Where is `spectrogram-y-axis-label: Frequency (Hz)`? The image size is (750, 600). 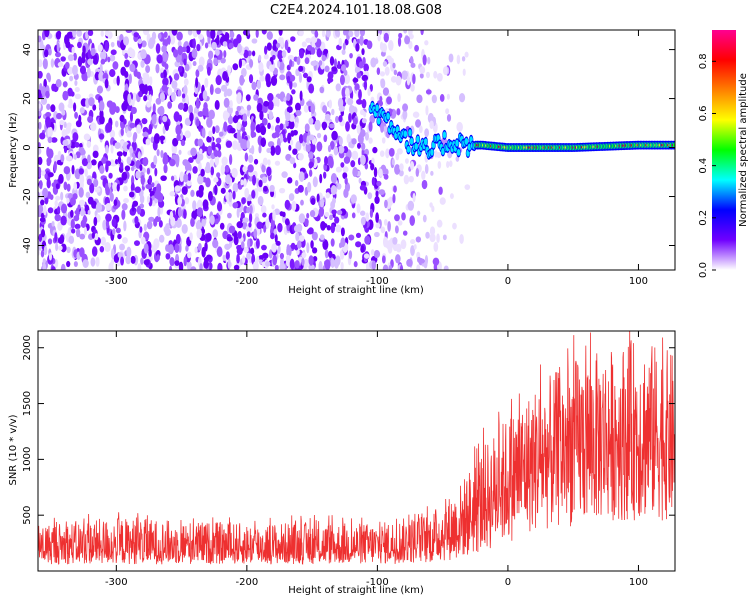
spectrogram-y-axis-label: Frequency (Hz) is located at coordinates (13, 150).